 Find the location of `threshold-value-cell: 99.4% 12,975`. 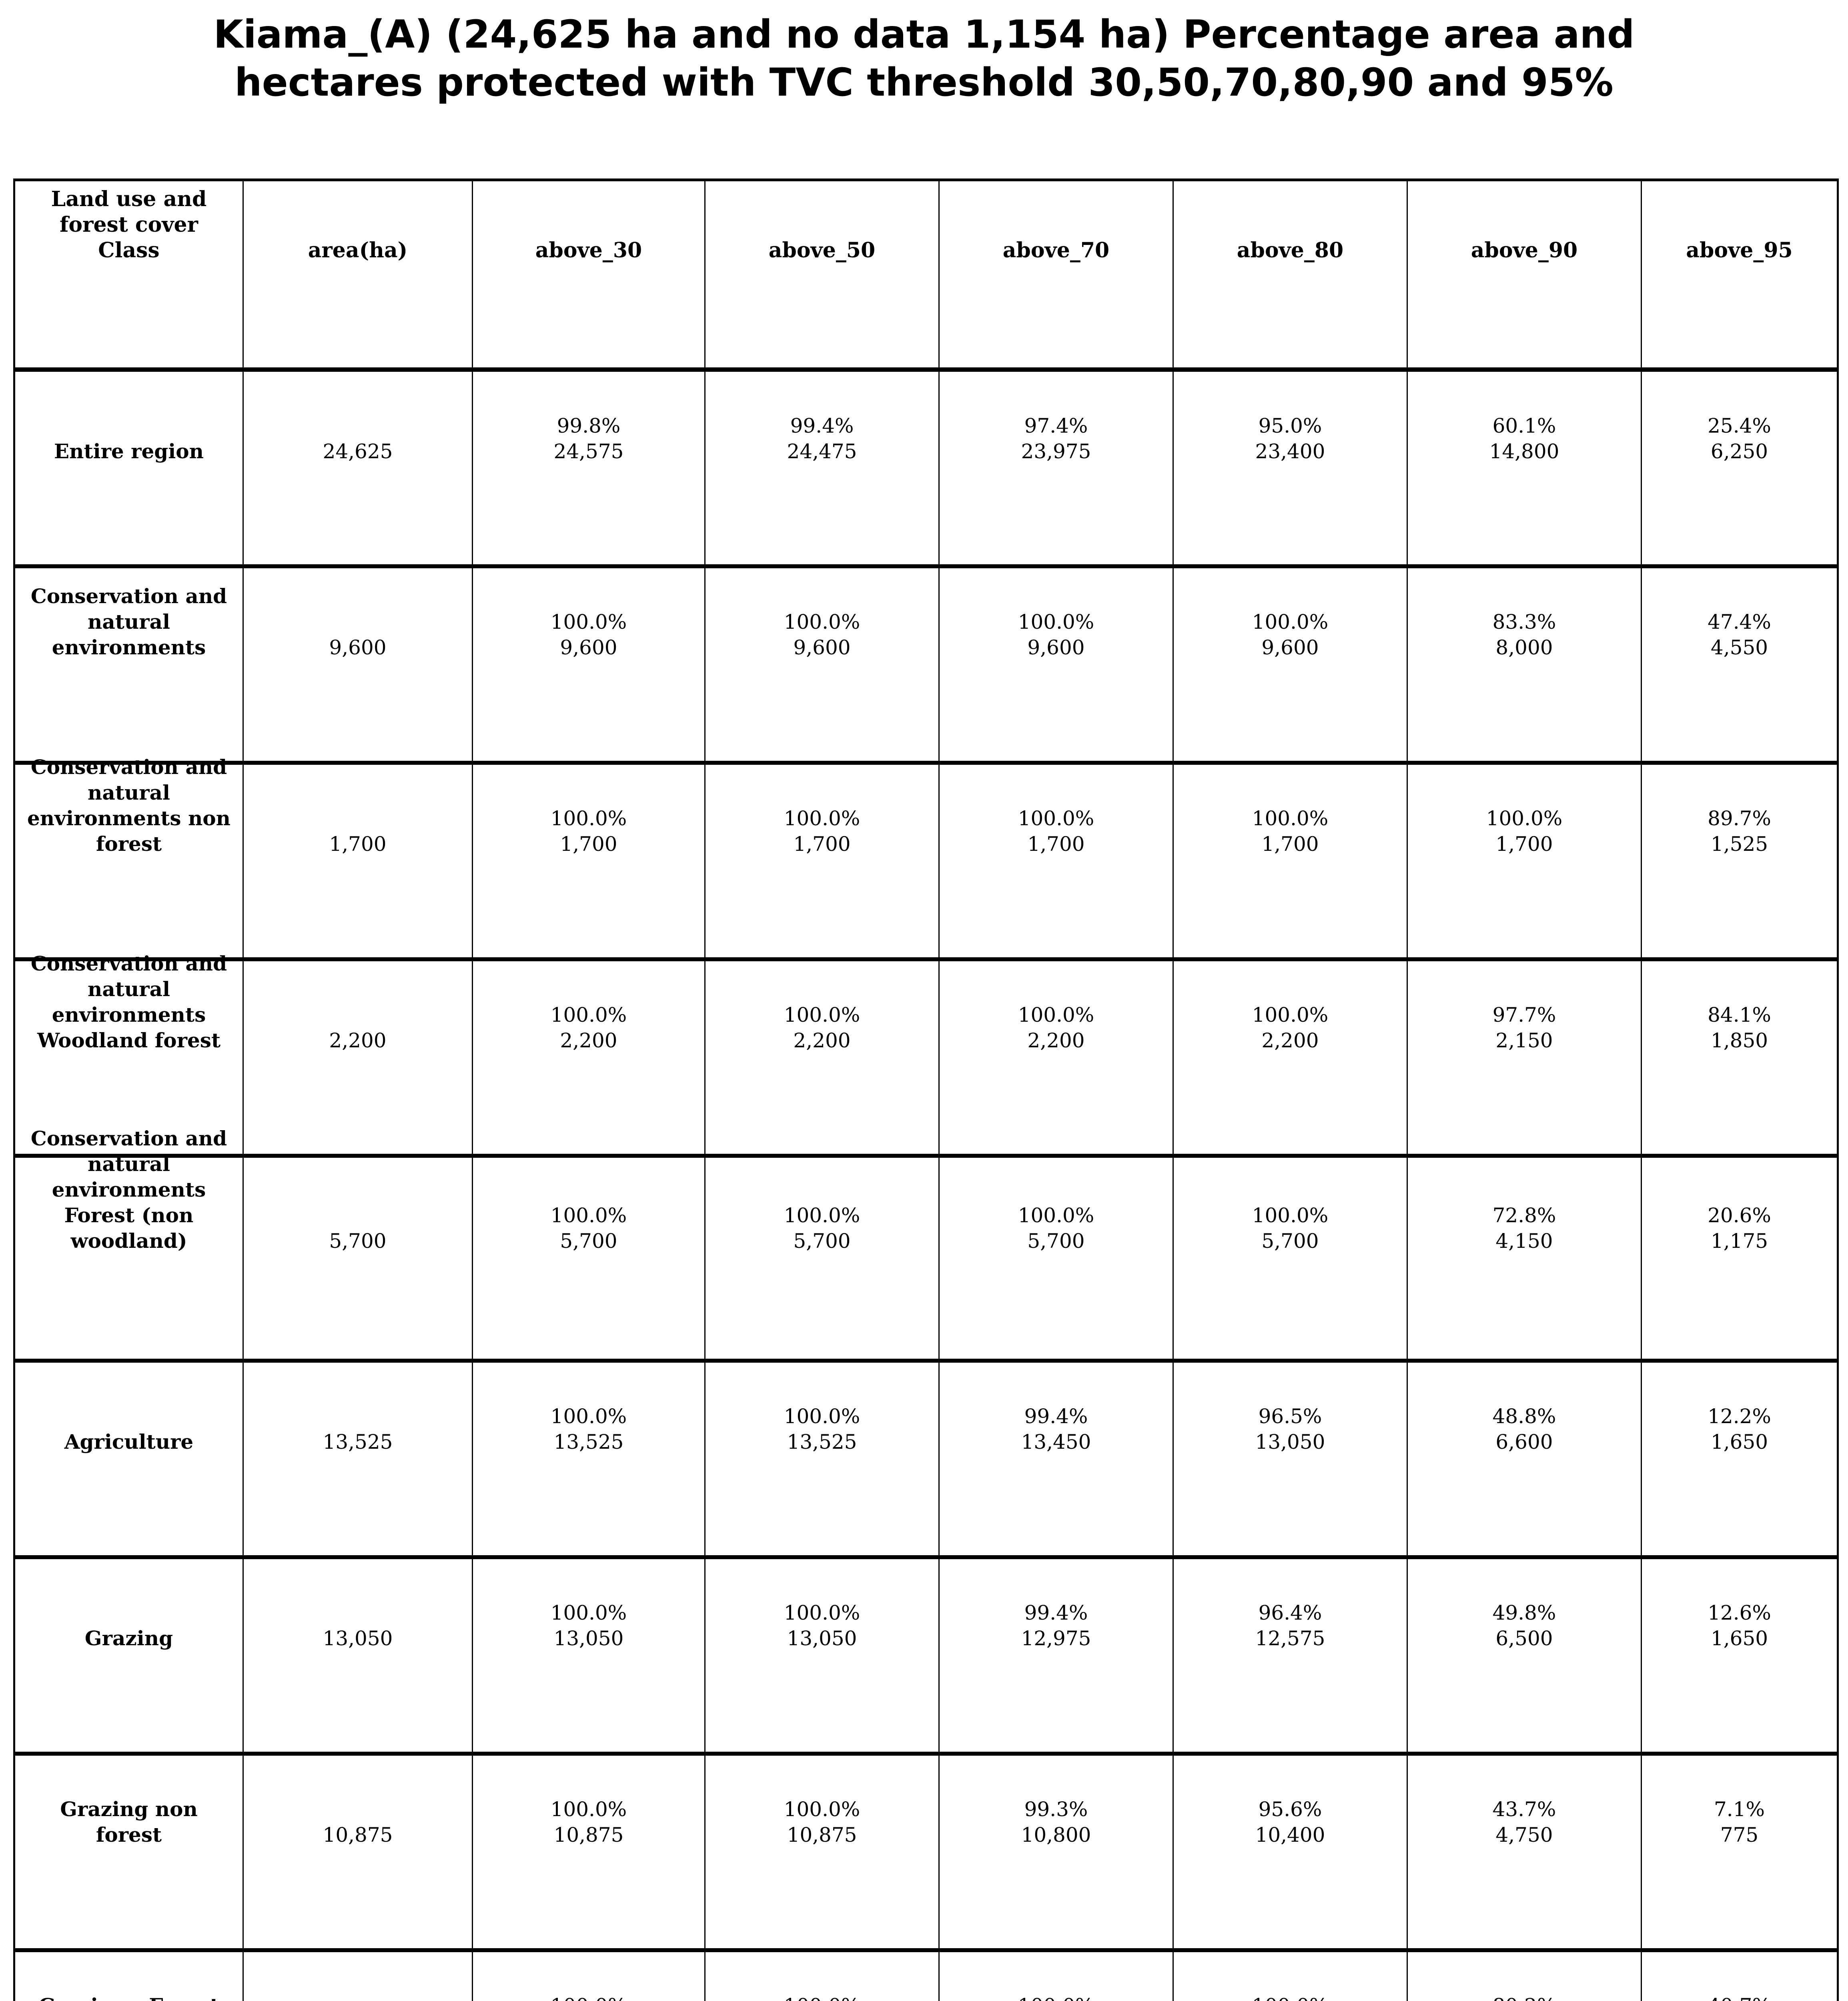

threshold-value-cell: 99.4% 12,975 is located at coordinates (1056, 1655).